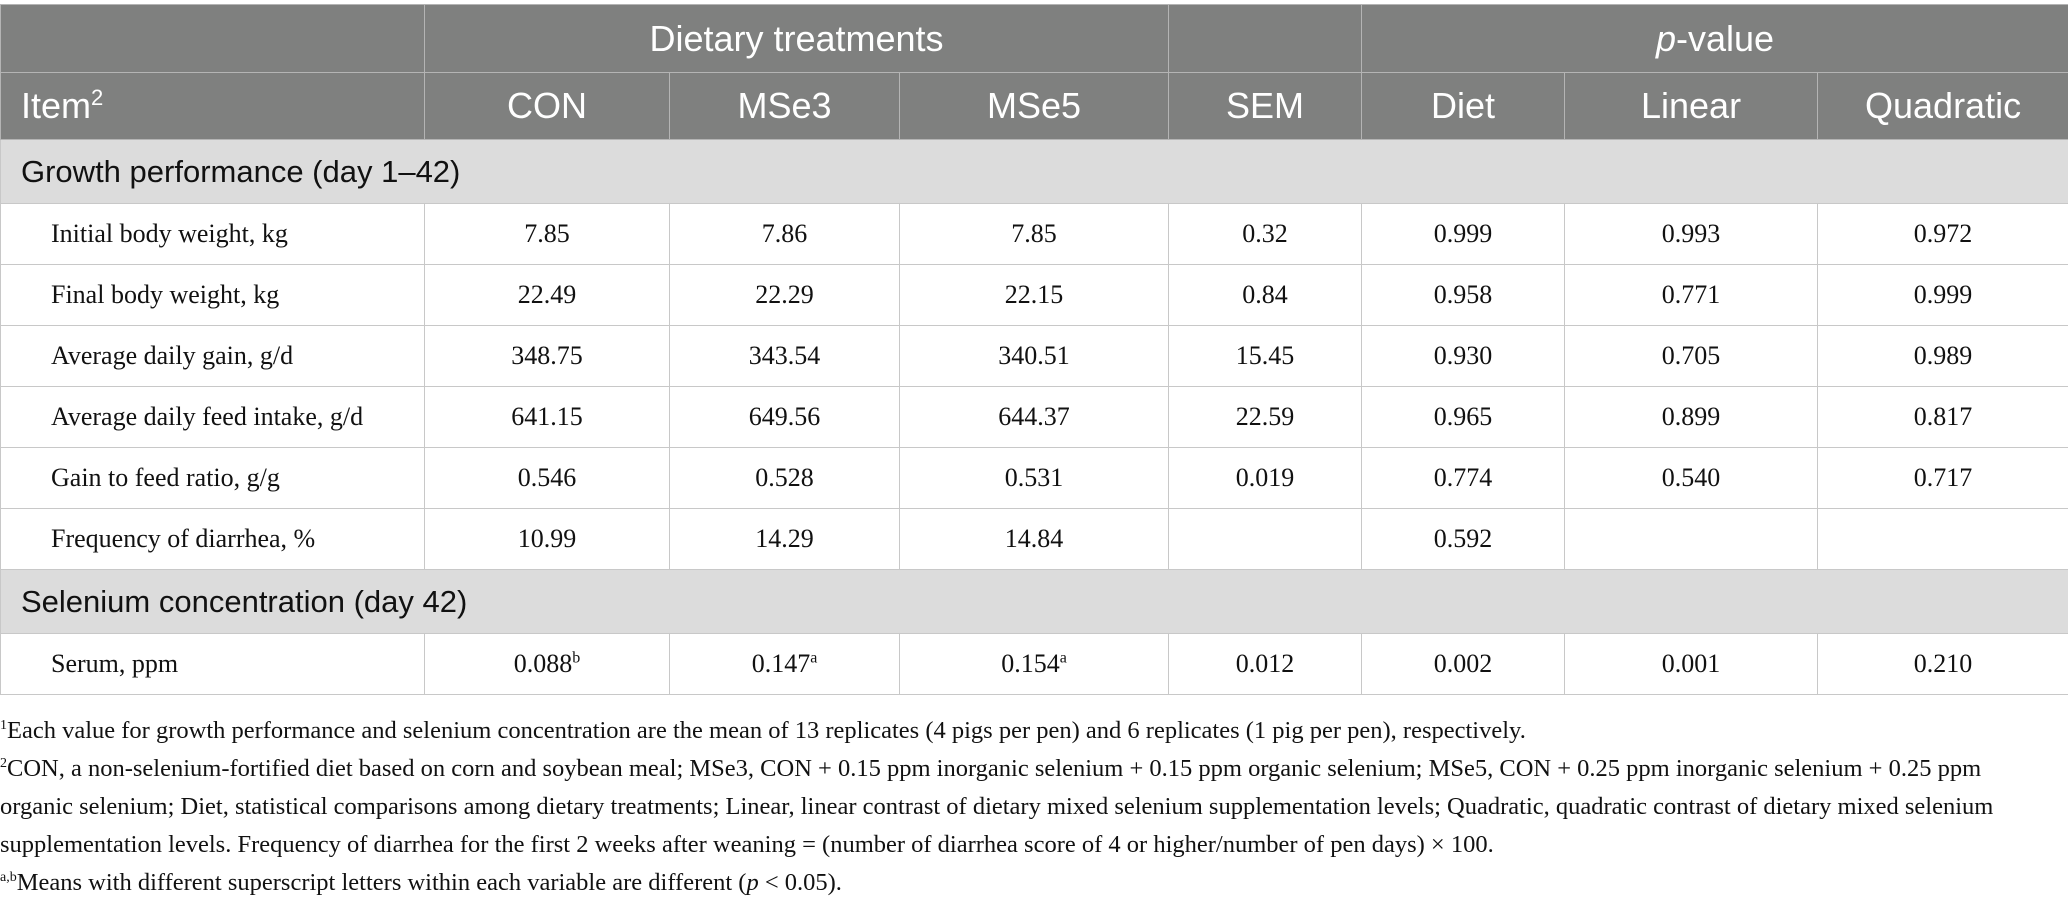  I want to click on cell-mse5: 0.154a, so click(1034, 664).